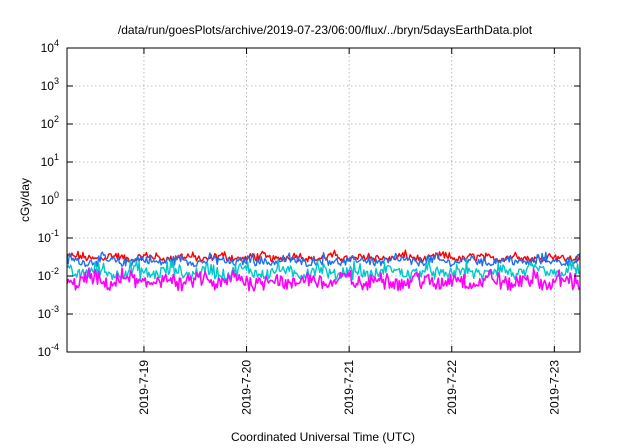  I want to click on y-tick-label: 10⁻², so click(48, 274).